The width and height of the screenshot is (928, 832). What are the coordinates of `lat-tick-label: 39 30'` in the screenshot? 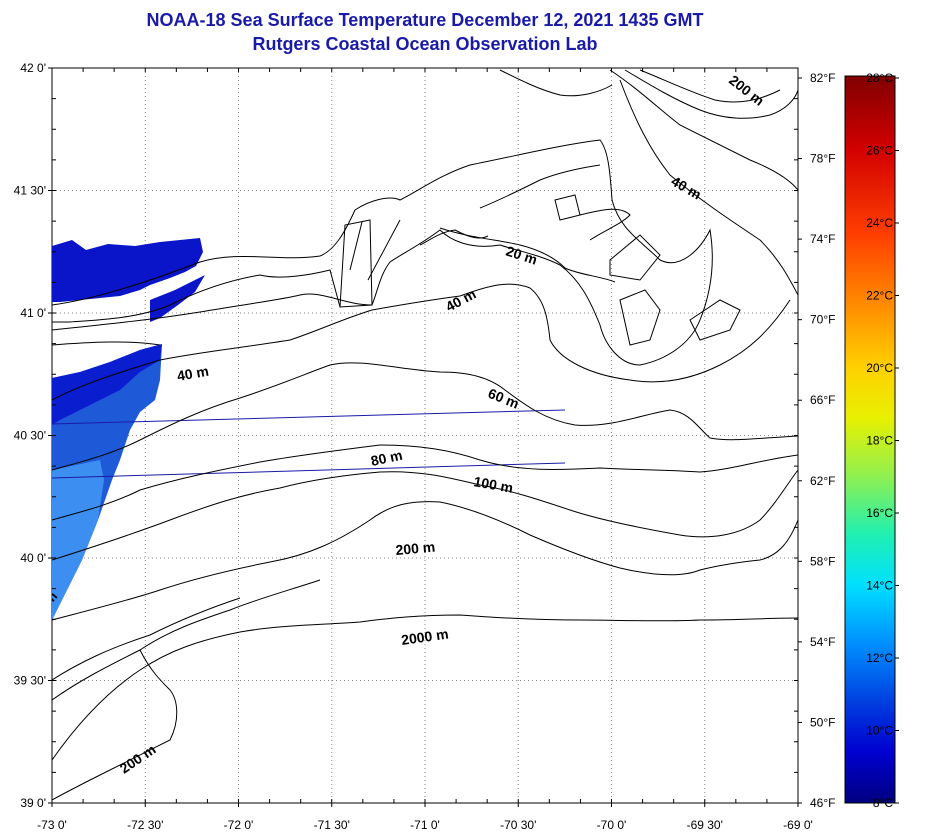 It's located at (30, 681).